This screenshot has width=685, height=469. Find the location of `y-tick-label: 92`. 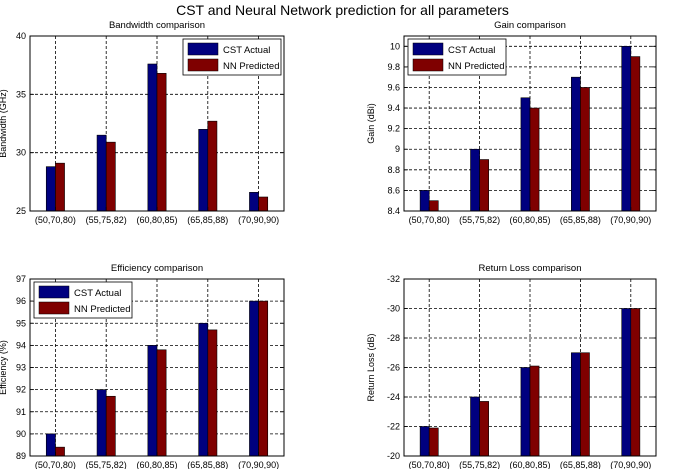

y-tick-label: 92 is located at coordinates (21, 390).